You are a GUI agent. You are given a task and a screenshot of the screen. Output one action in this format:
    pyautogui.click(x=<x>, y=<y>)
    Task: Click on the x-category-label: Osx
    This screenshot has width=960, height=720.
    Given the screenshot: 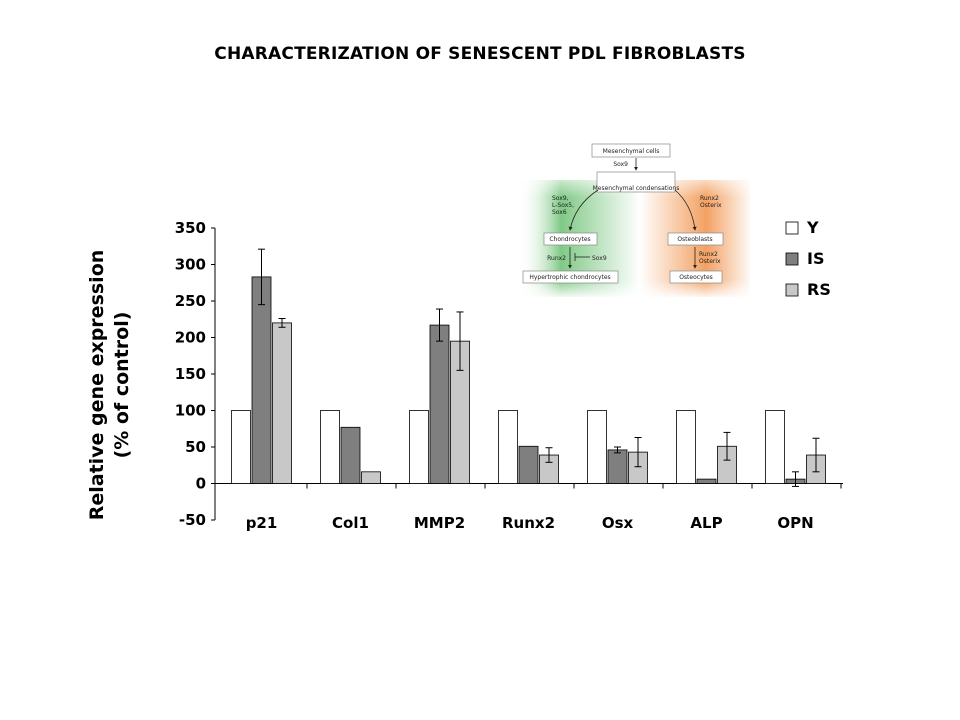 What is the action you would take?
    pyautogui.click(x=618, y=523)
    